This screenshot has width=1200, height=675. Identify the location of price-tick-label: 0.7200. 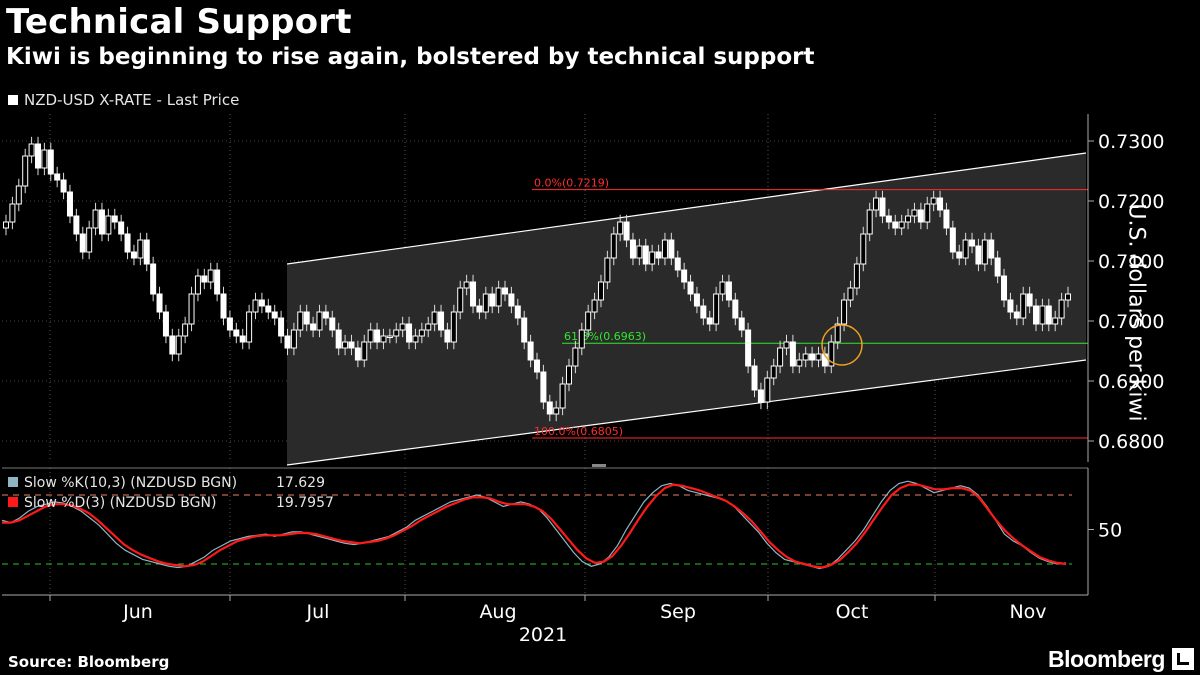
(1131, 202).